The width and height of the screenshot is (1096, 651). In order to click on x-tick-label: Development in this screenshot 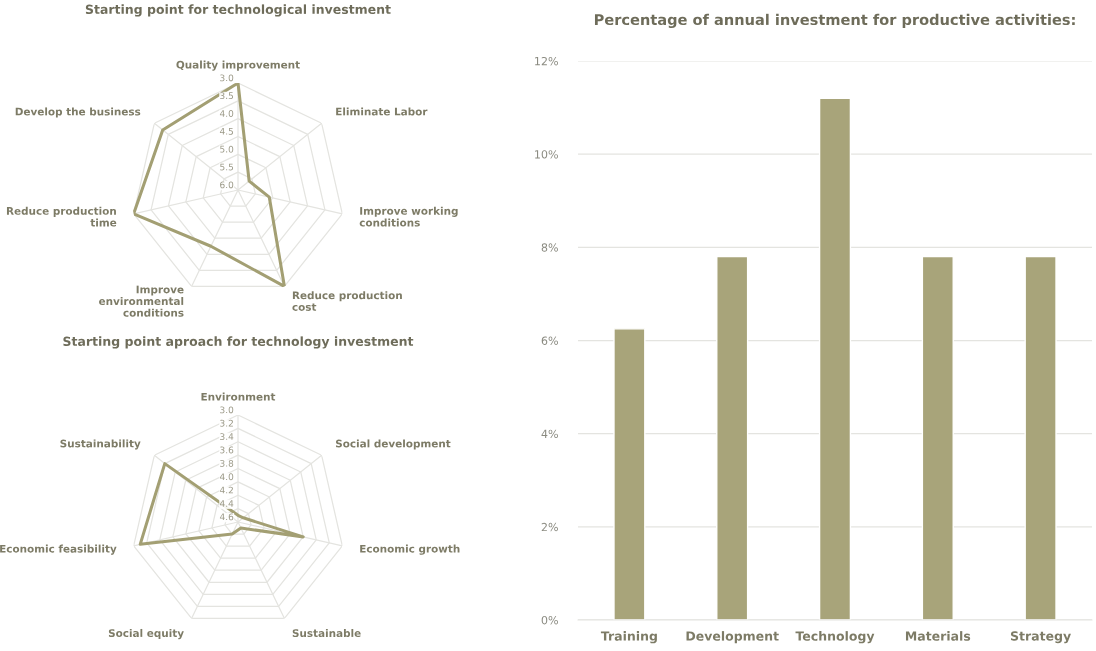, I will do `click(732, 637)`.